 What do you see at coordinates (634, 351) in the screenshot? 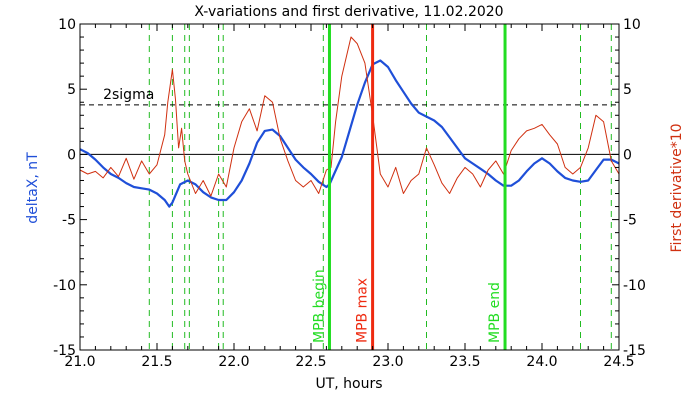
I see `y-tick-label-right: -15` at bounding box center [634, 351].